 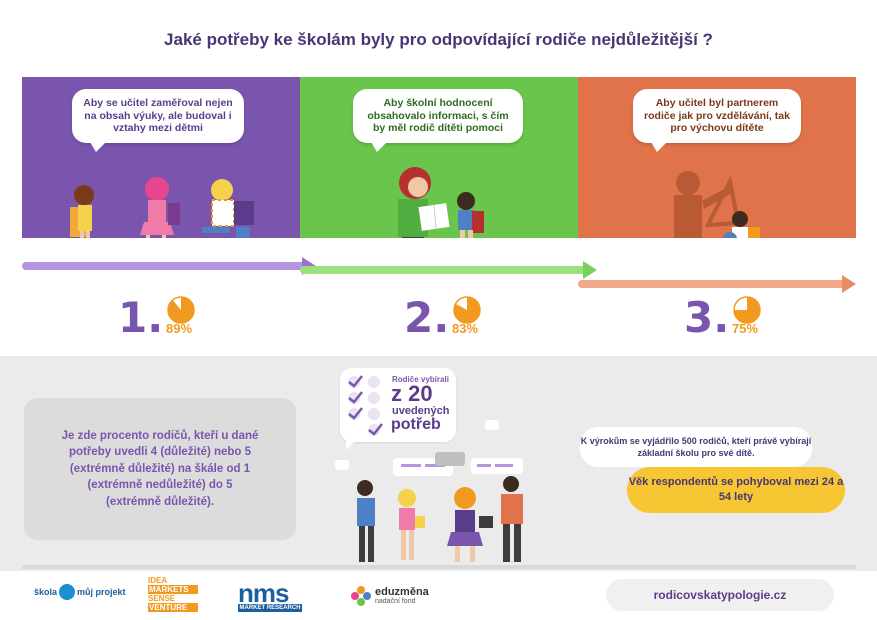 I want to click on logo-nms-sub: MARKET RESEARCH, so click(x=270, y=608).